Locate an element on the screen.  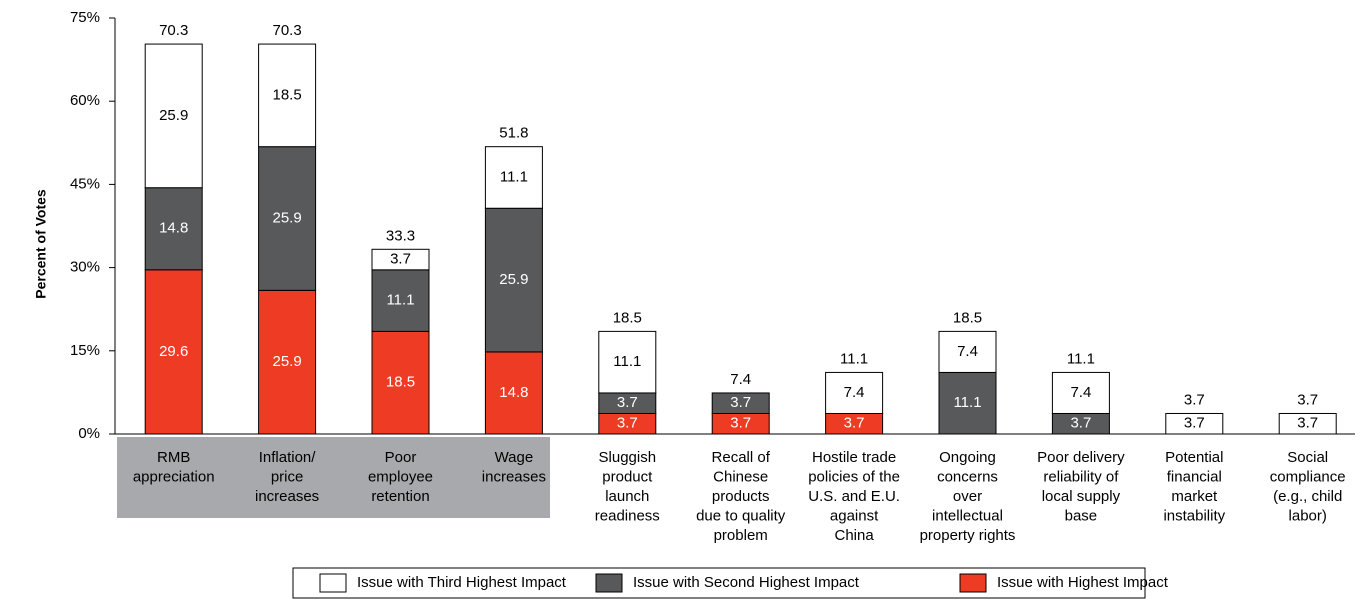
group-highlight is located at coordinates (333, 477).